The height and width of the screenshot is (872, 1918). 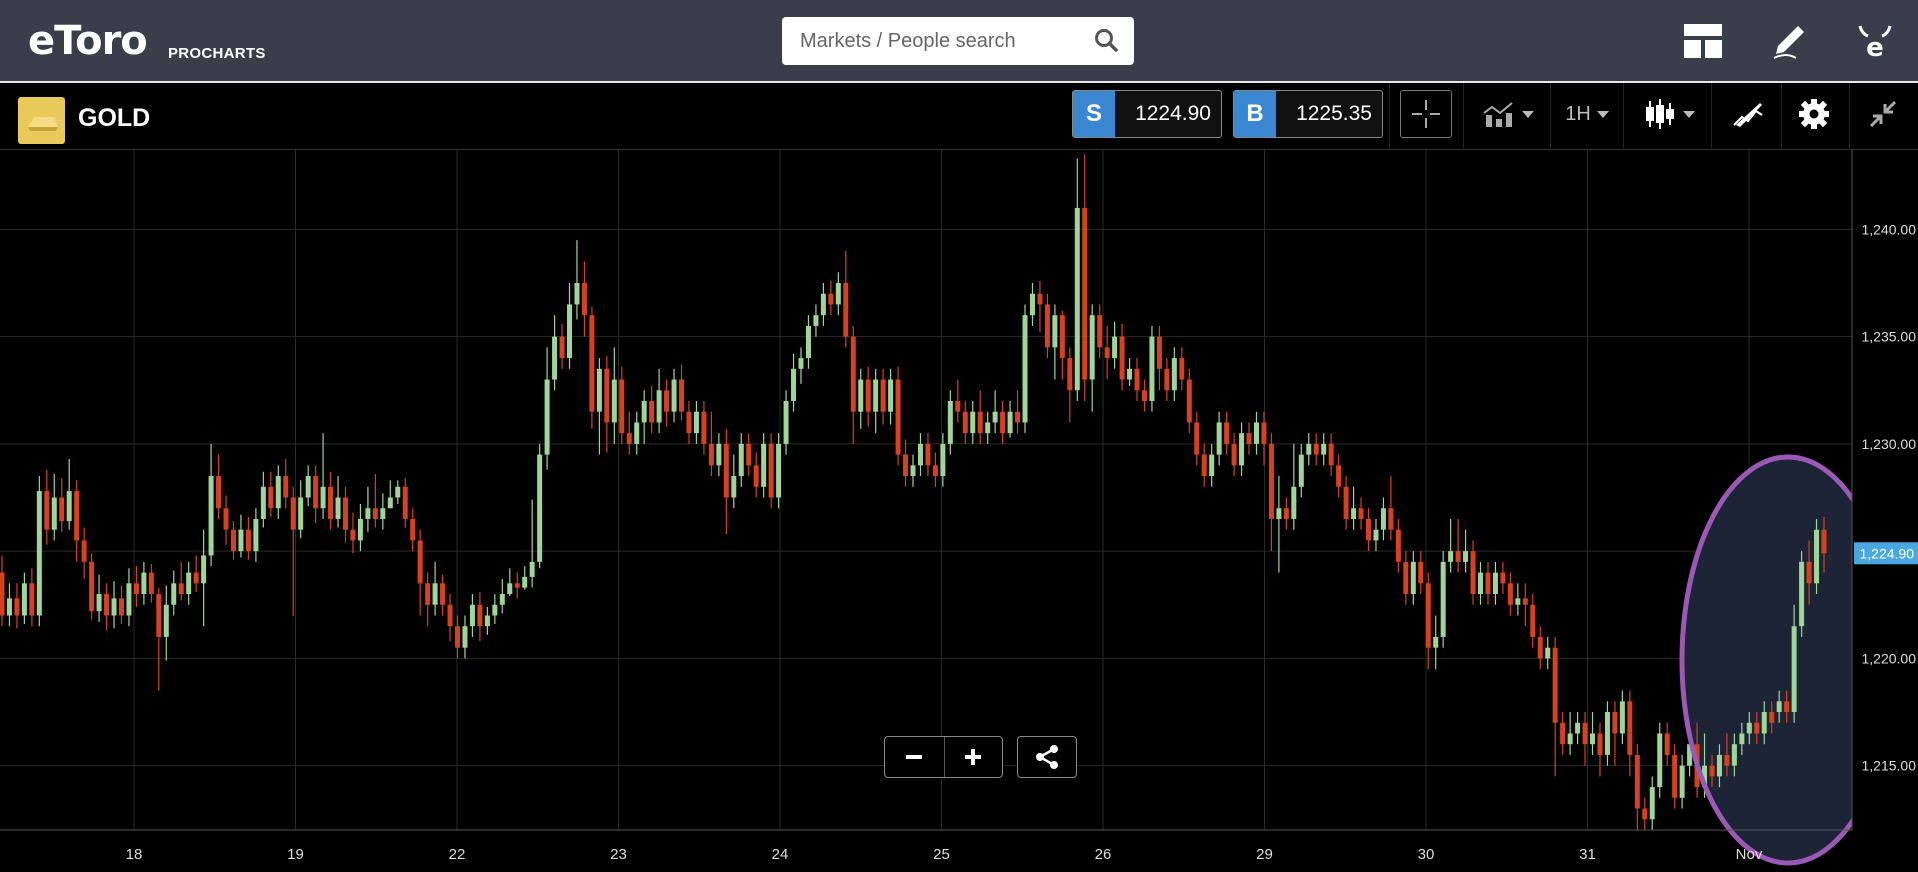 I want to click on current-price-tag, so click(x=1886, y=553).